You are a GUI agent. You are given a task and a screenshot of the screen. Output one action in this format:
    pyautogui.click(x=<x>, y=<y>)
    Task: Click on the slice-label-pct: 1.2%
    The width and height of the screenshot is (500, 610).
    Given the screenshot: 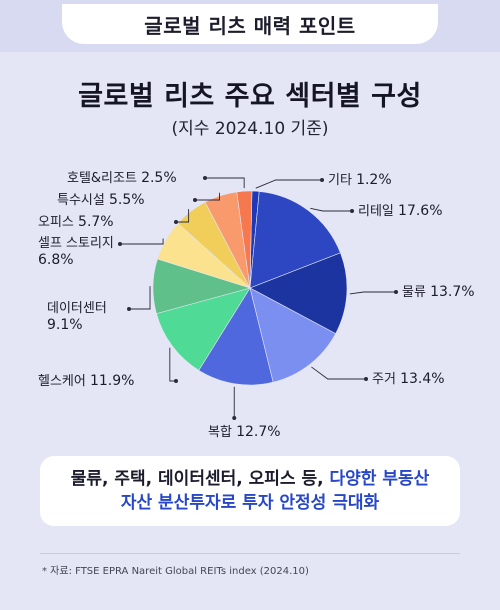 What is the action you would take?
    pyautogui.click(x=374, y=180)
    